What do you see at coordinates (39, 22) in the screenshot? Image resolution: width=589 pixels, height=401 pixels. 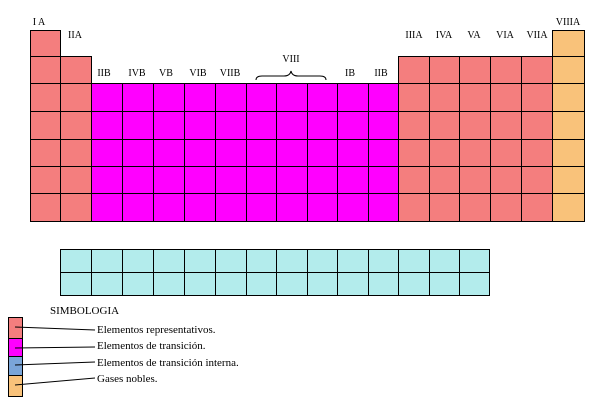 I see `group-label-ia: I A` at bounding box center [39, 22].